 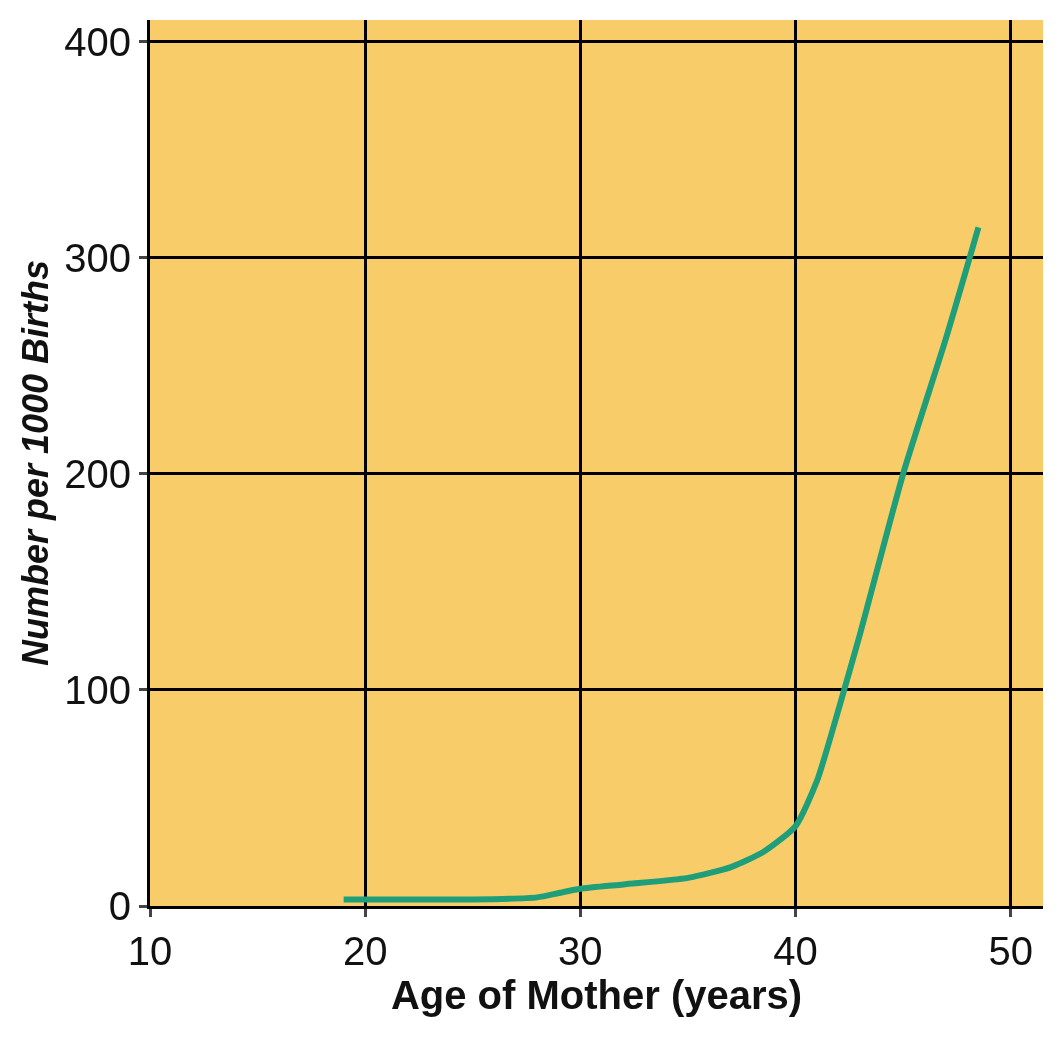 What do you see at coordinates (580, 951) in the screenshot?
I see `x-tick-label: 30` at bounding box center [580, 951].